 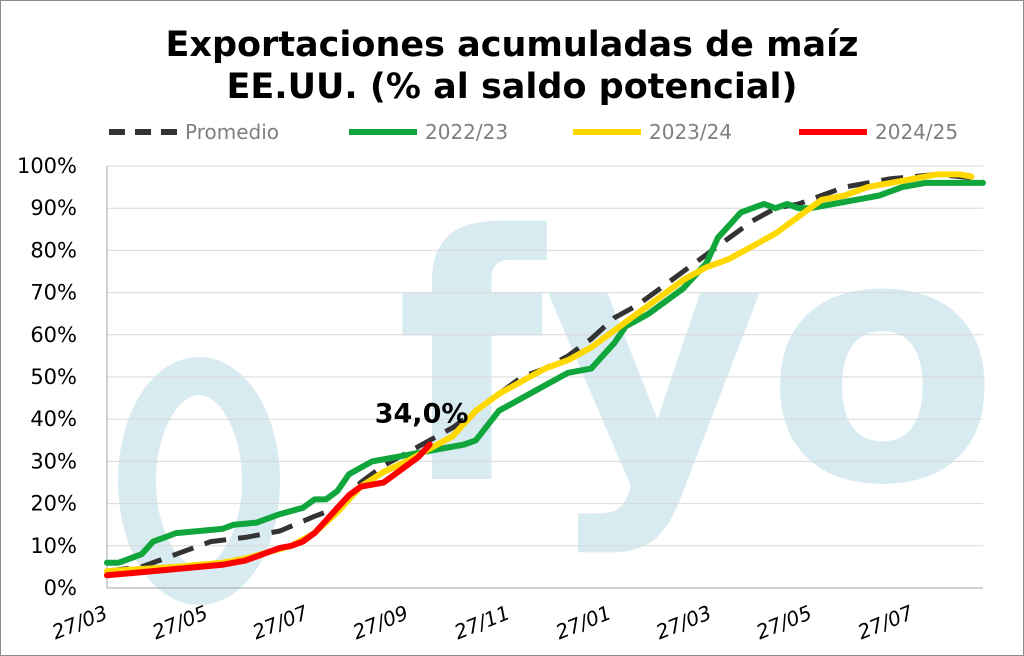 What do you see at coordinates (53, 377) in the screenshot?
I see `y-tick-label: 50%` at bounding box center [53, 377].